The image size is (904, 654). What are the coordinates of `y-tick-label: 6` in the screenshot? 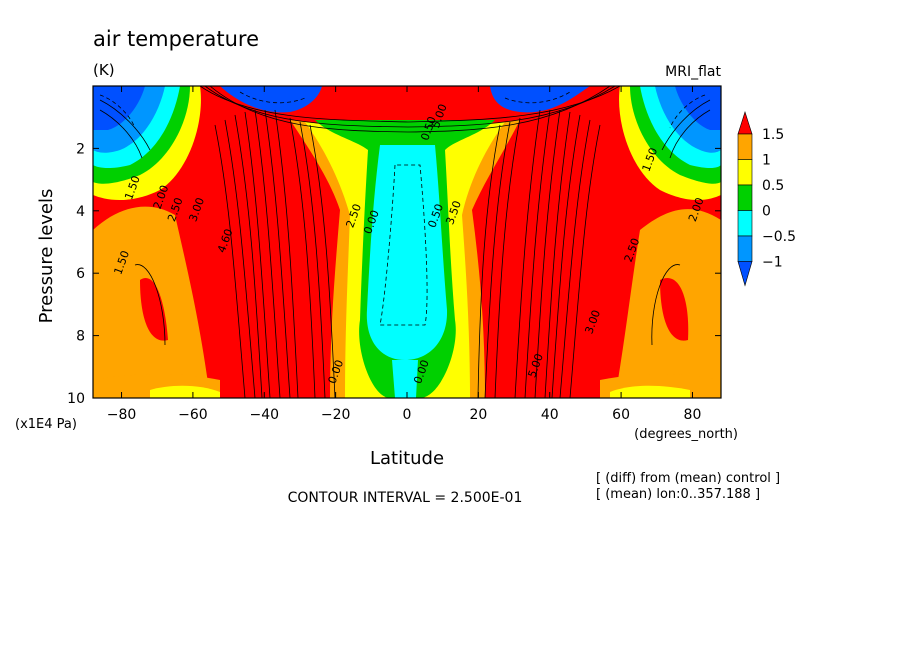 It's located at (80, 274).